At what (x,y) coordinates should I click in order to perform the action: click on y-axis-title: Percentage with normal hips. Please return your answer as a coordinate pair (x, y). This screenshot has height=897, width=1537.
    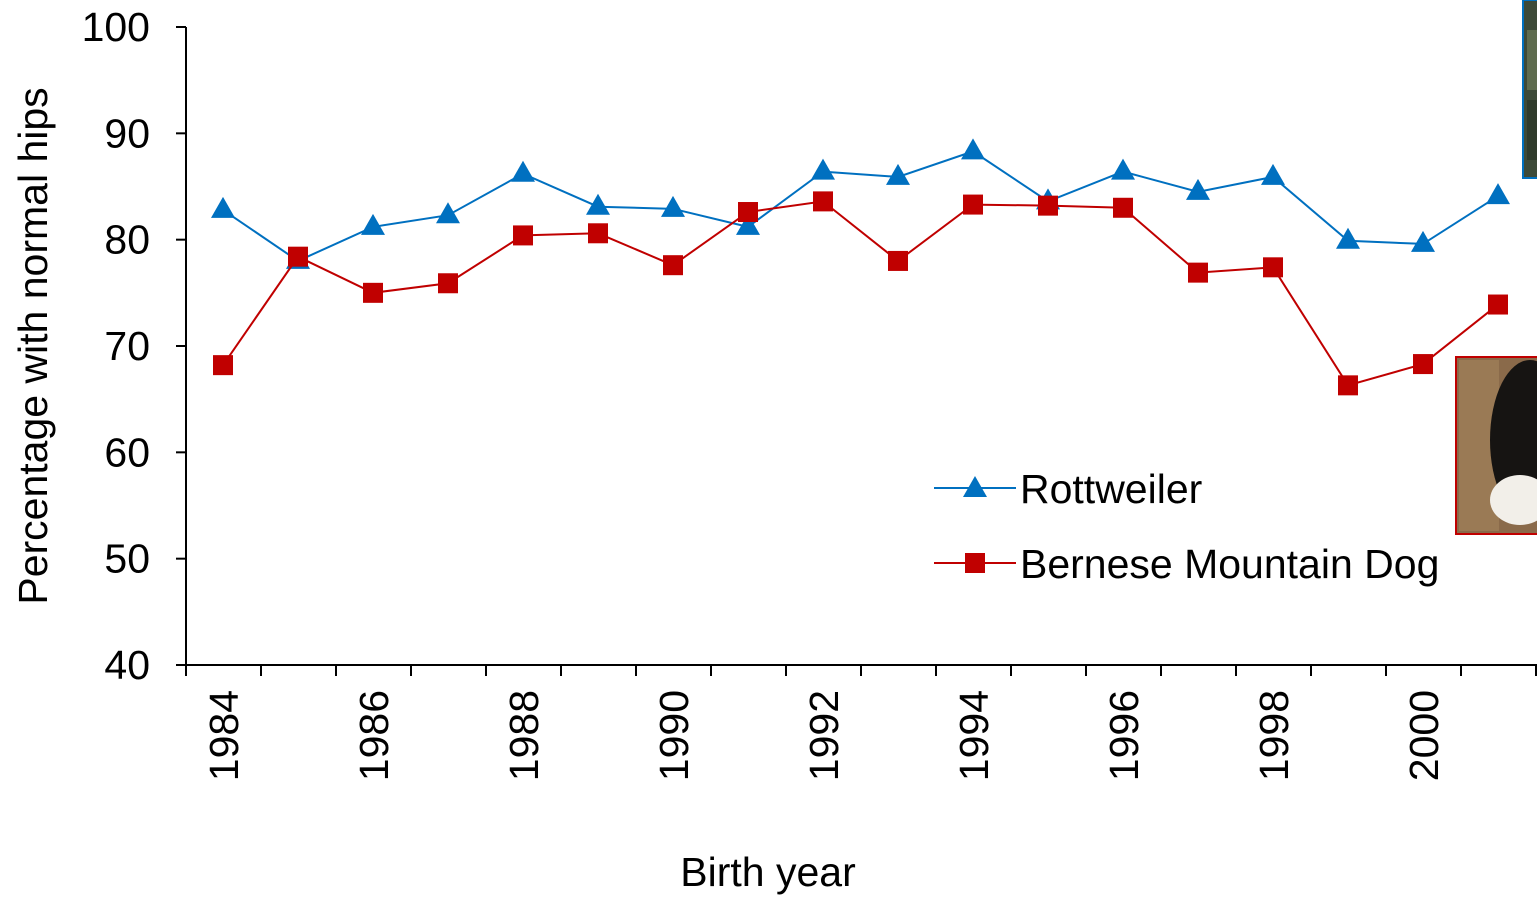
    Looking at the image, I should click on (33, 345).